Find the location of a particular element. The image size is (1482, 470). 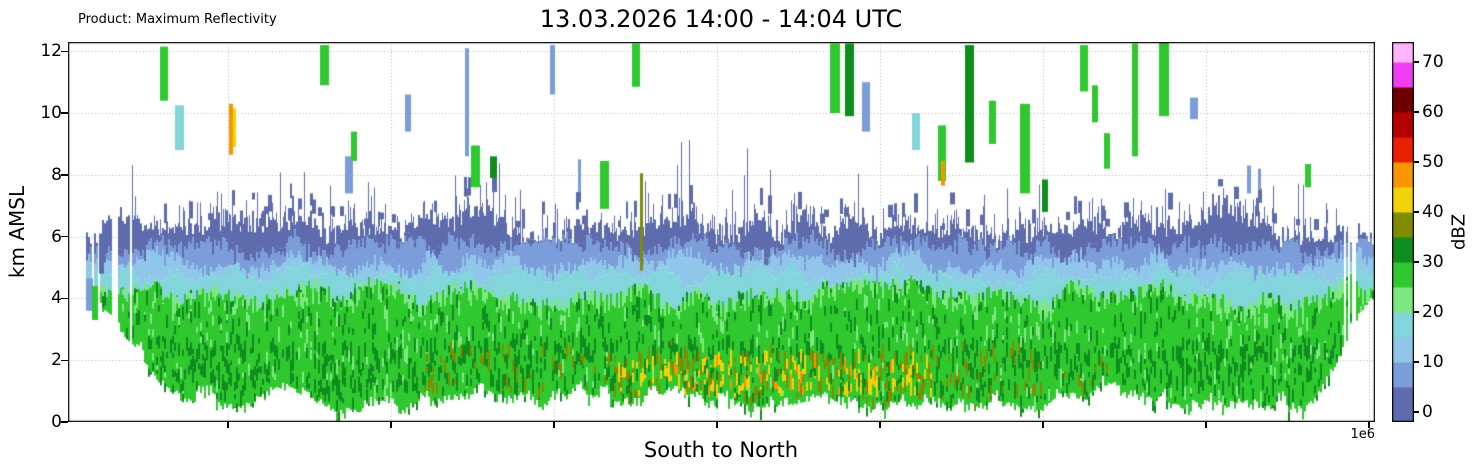

colorbar-tick-label: 60 is located at coordinates (1433, 112).